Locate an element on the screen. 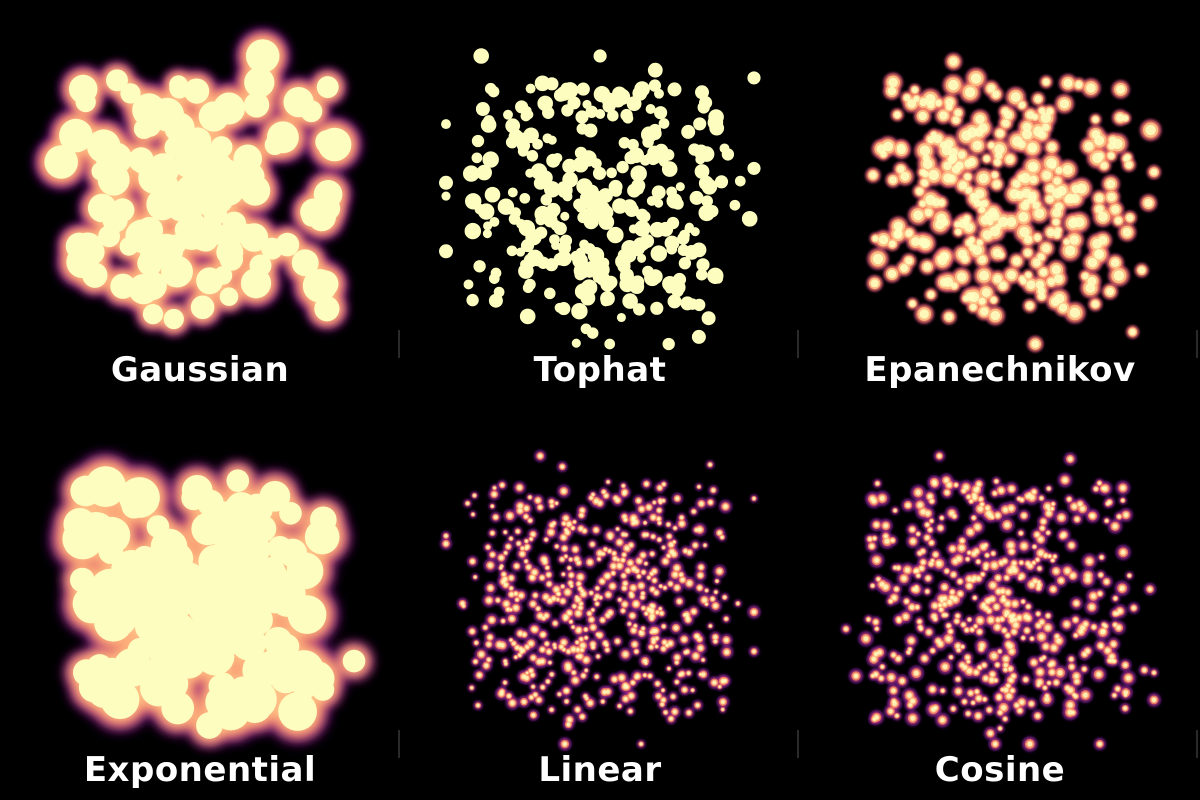  panel-label-cosine: Cosine is located at coordinates (1000, 770).